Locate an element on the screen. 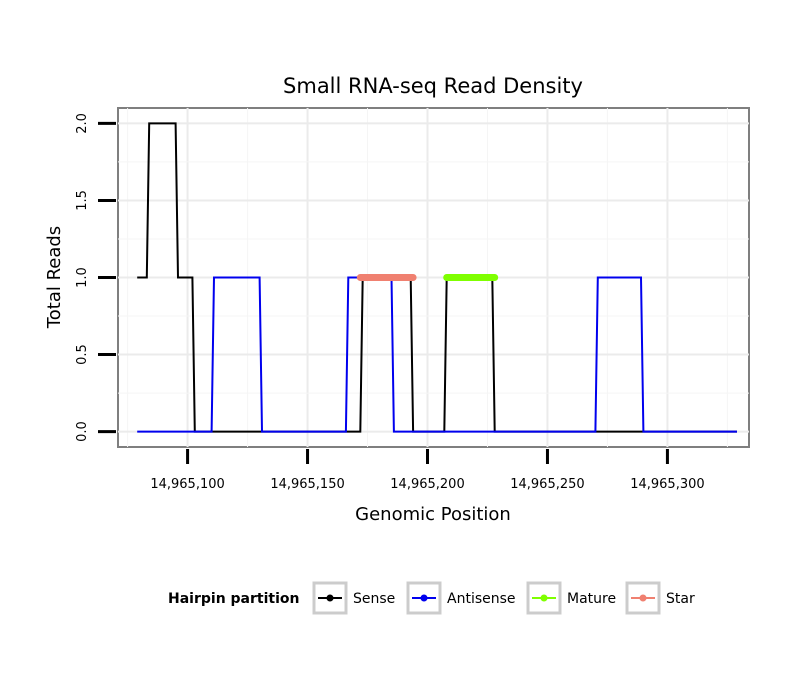 The width and height of the screenshot is (810, 690). y-axis-title: Total Reads is located at coordinates (54, 277).